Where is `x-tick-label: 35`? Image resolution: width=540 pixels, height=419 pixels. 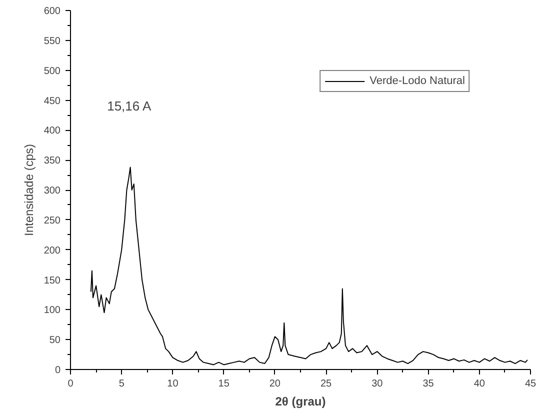 x-tick-label: 35 is located at coordinates (428, 384).